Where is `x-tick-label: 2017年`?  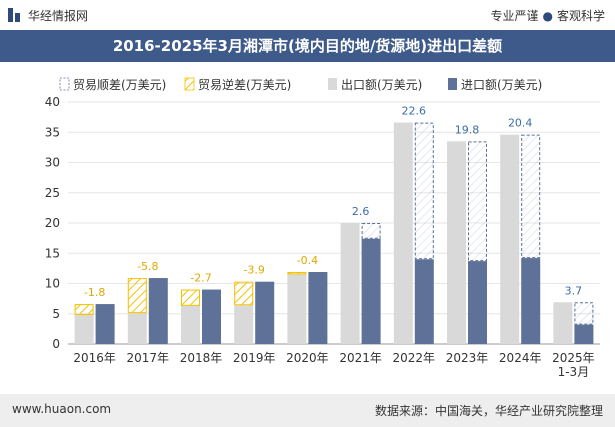
x-tick-label: 2017年 is located at coordinates (148, 358).